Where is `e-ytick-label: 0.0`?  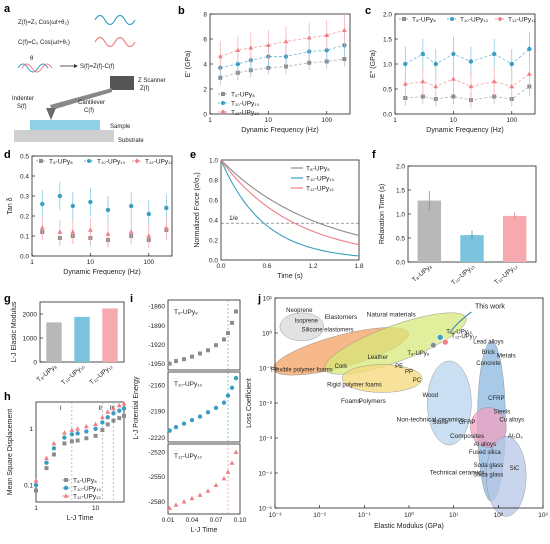
e-ytick-label: 0.0 is located at coordinates (213, 260).